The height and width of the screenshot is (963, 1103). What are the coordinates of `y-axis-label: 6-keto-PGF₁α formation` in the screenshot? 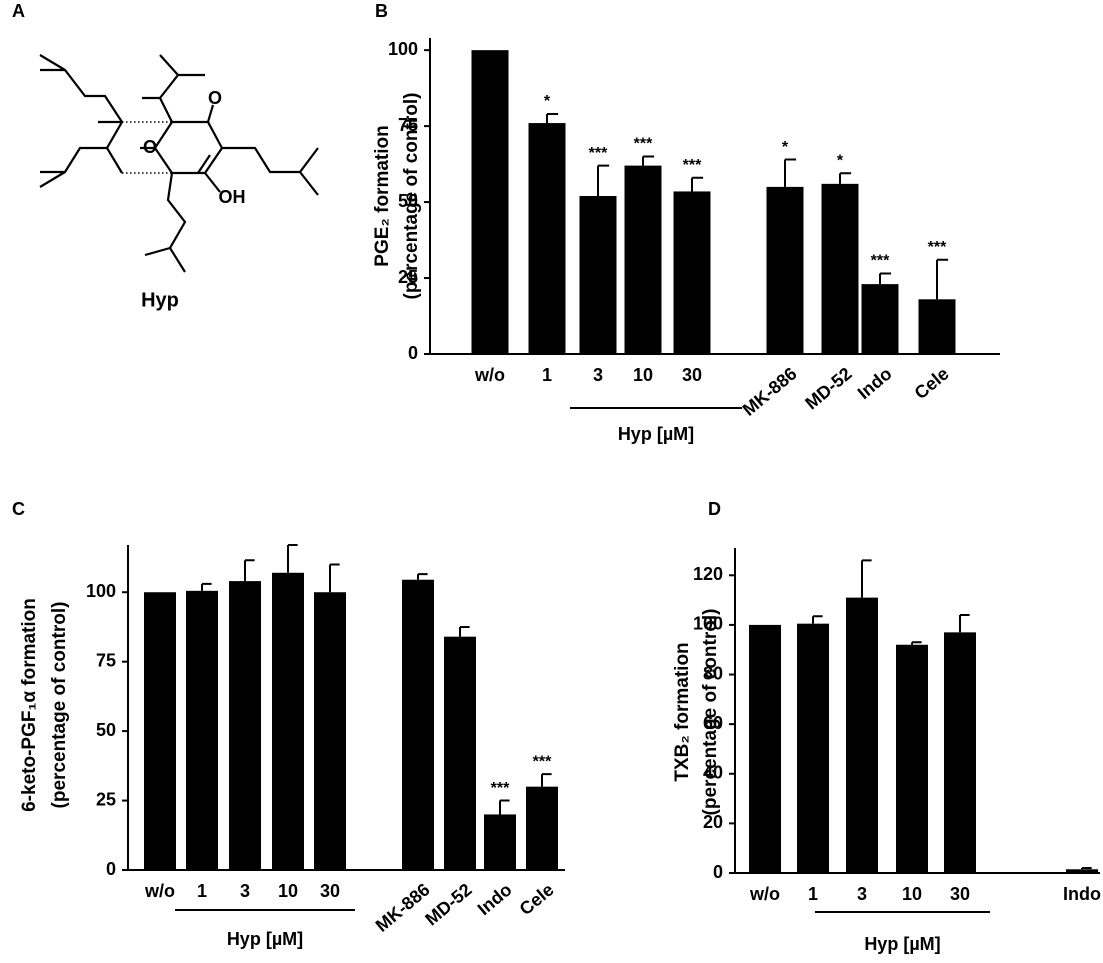 It's located at (29, 705).